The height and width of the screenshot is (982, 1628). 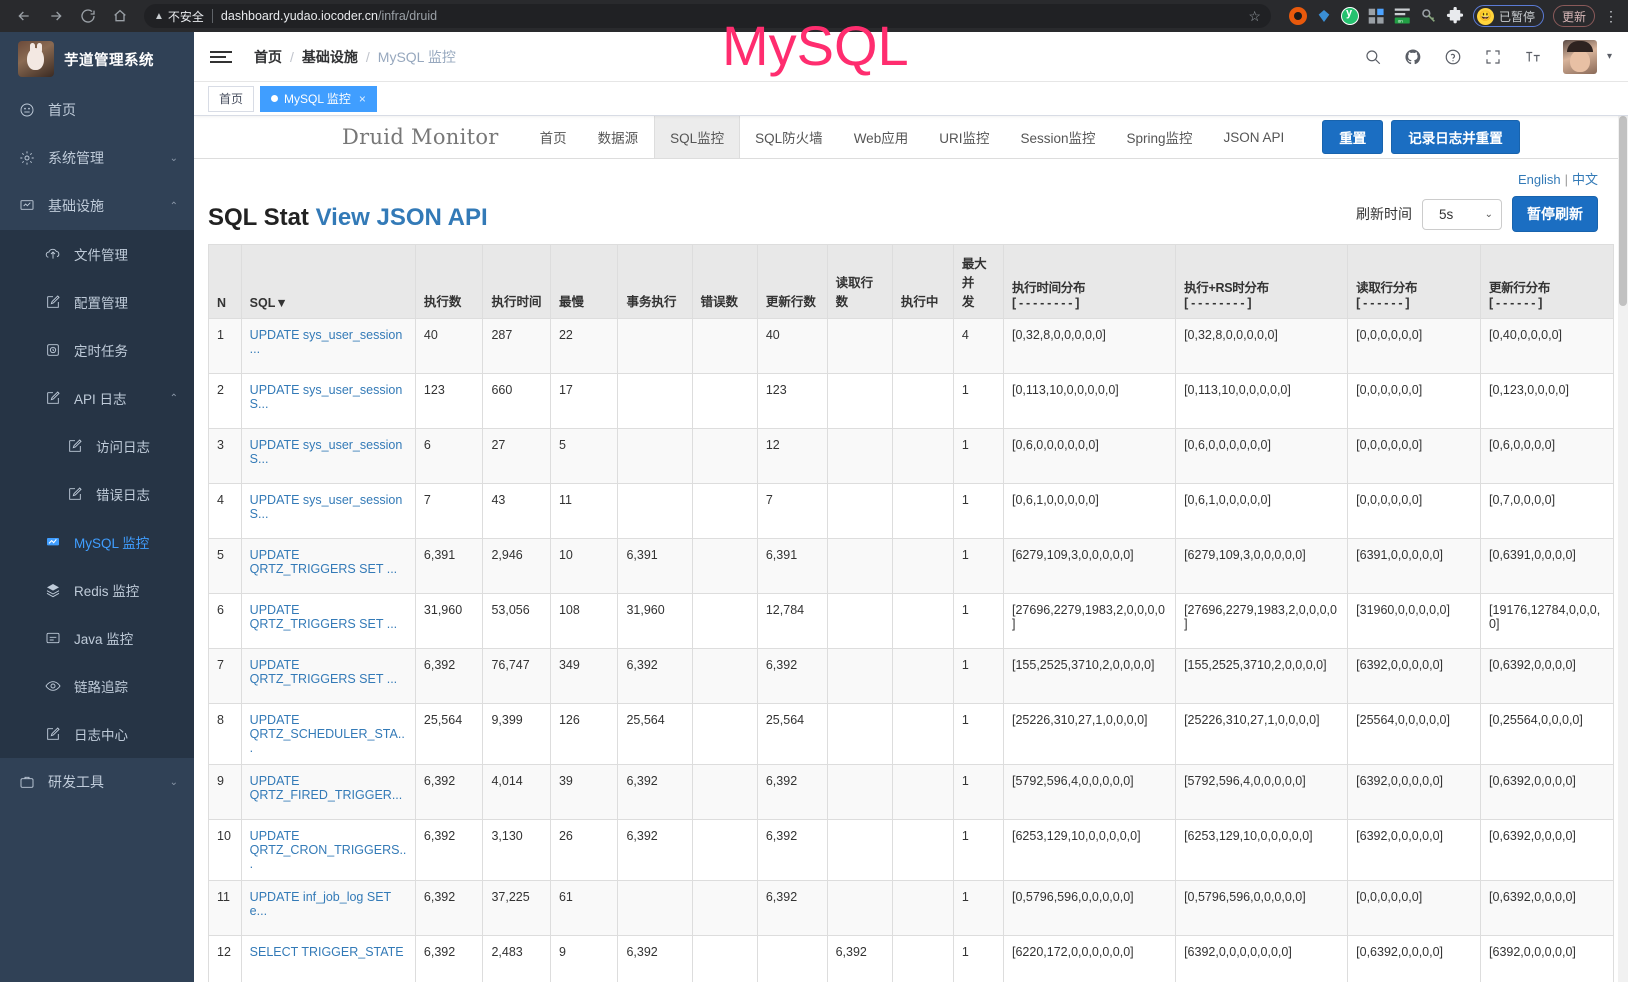 What do you see at coordinates (401, 217) in the screenshot?
I see `view-json-api-link: View JSON API` at bounding box center [401, 217].